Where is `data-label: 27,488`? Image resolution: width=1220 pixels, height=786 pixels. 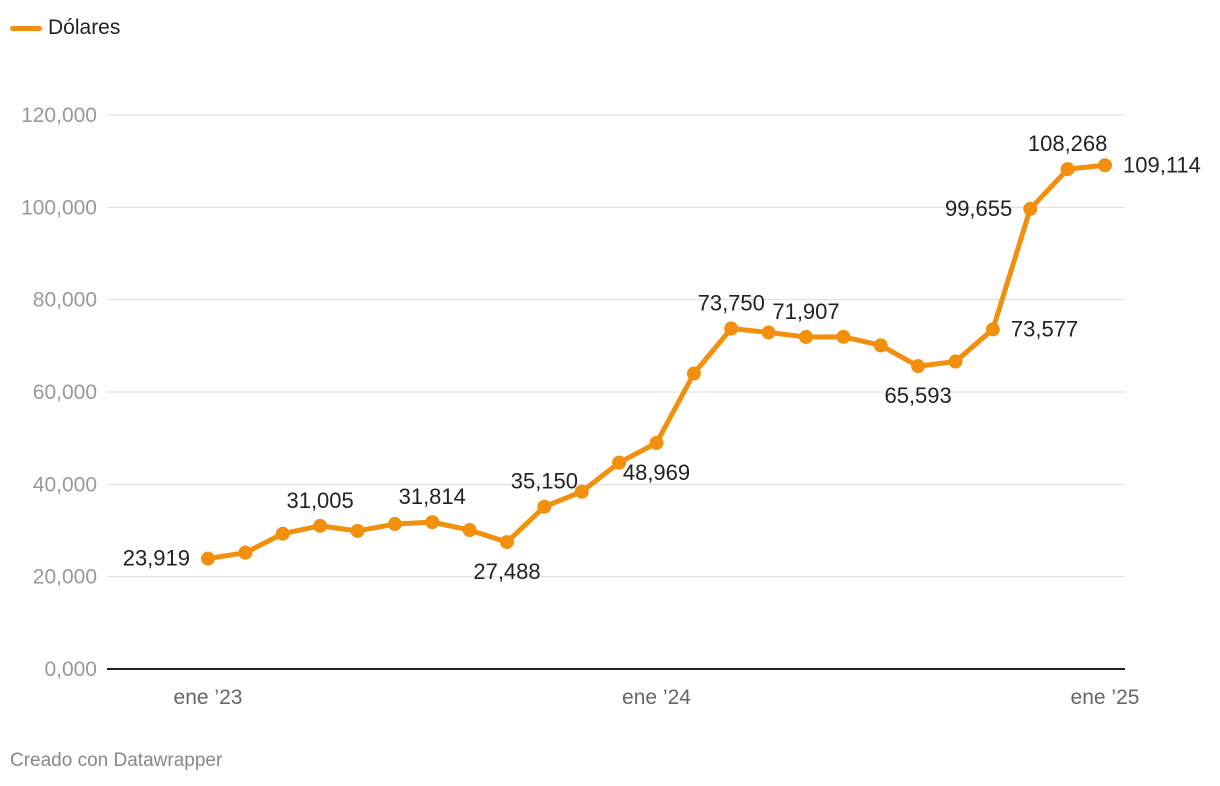 data-label: 27,488 is located at coordinates (506, 571).